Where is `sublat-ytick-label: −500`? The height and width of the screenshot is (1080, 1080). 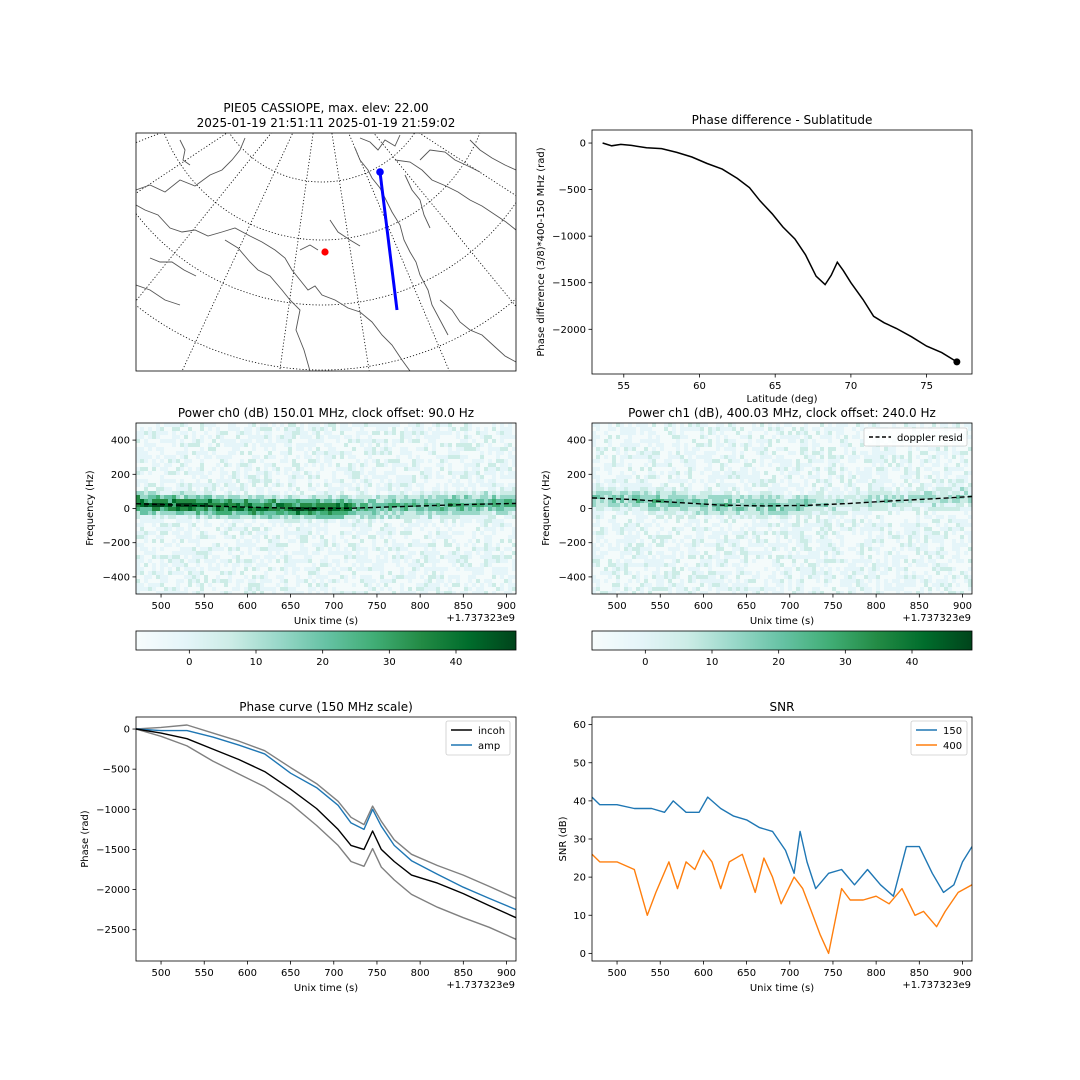 sublat-ytick-label: −500 is located at coordinates (572, 190).